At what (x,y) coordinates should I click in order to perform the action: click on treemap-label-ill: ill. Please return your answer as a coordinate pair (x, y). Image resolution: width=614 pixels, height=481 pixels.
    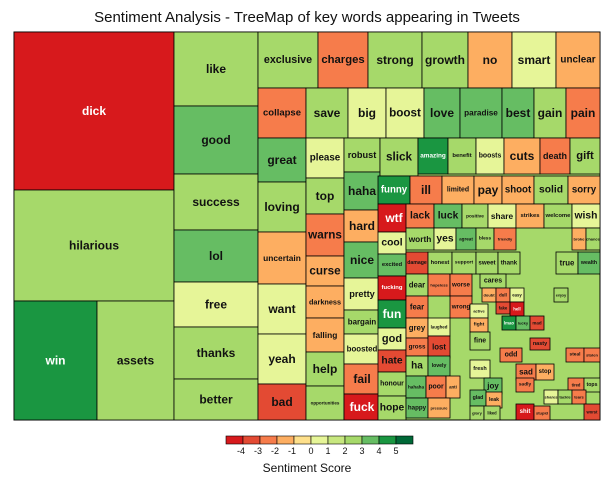
    Looking at the image, I should click on (426, 190).